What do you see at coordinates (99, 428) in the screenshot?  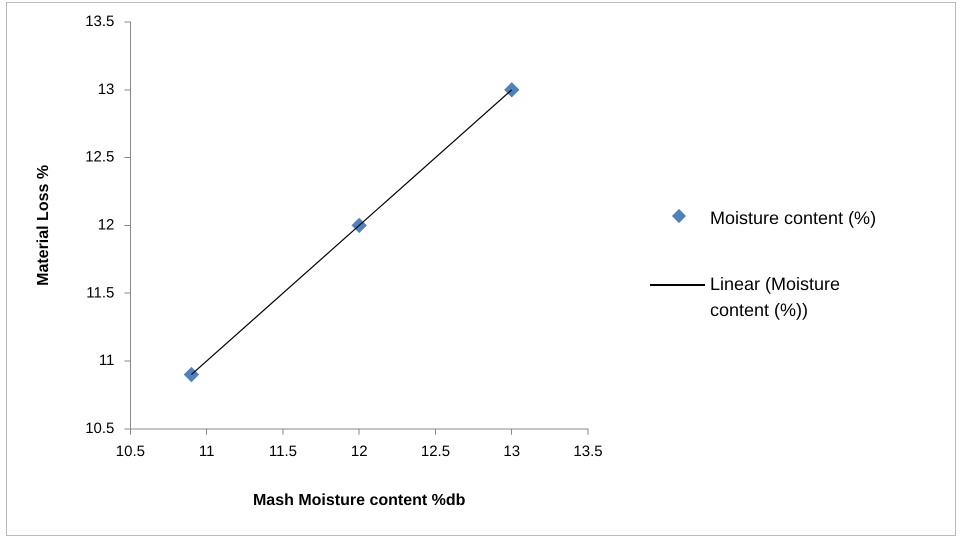 I see `y-tick-label: 10.5` at bounding box center [99, 428].